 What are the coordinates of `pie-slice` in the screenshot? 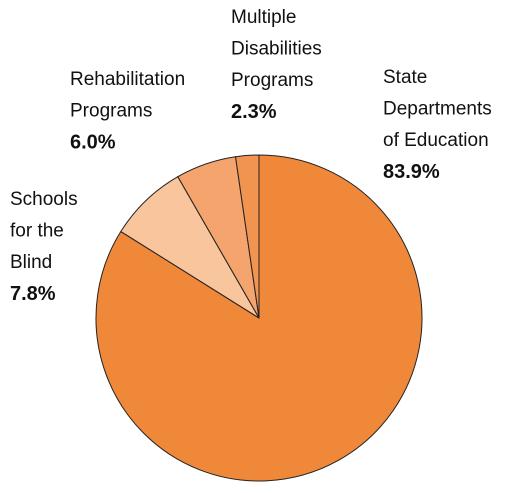 It's located at (247, 236).